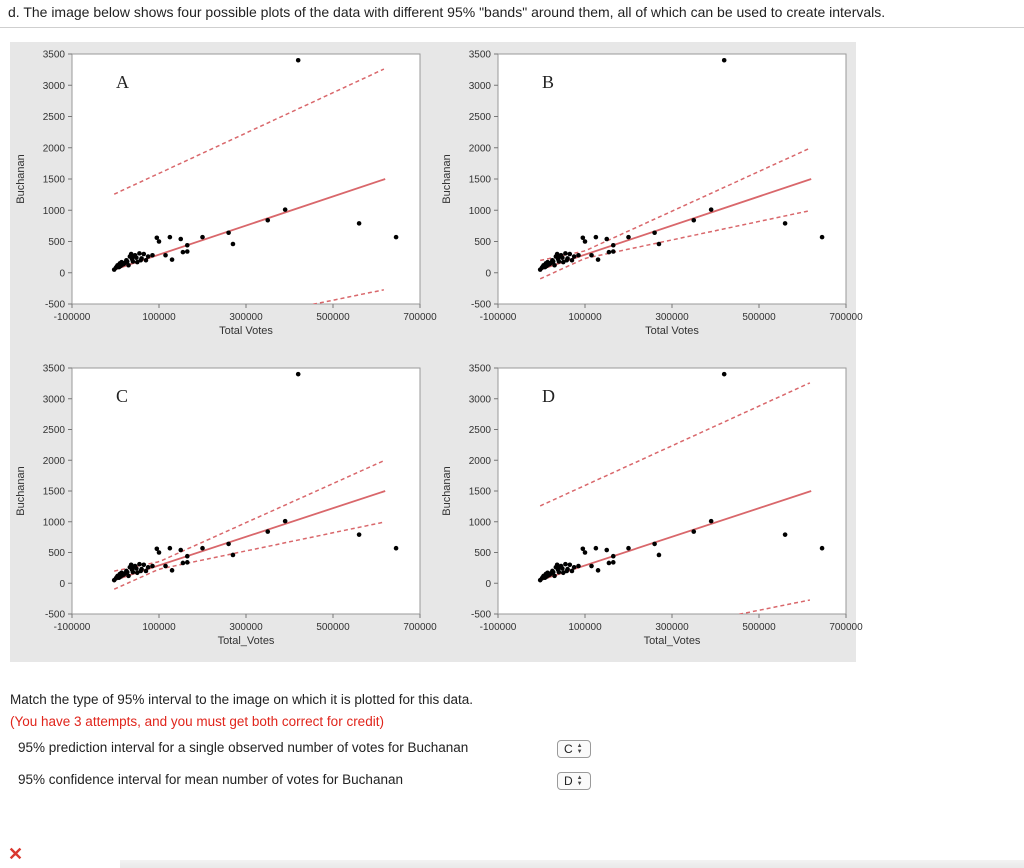  Describe the element at coordinates (574, 749) in the screenshot. I see `prediction-select: C ▲ ▼` at that location.